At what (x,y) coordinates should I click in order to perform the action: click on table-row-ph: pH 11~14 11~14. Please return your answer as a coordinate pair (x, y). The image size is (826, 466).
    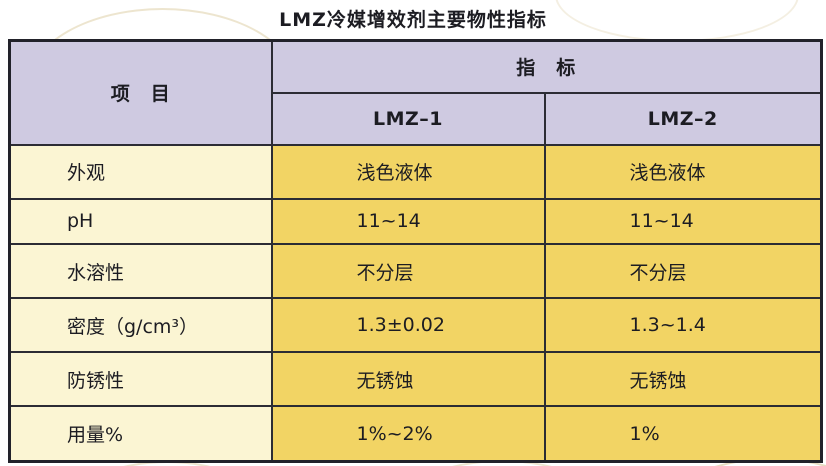
    Looking at the image, I should click on (415, 221).